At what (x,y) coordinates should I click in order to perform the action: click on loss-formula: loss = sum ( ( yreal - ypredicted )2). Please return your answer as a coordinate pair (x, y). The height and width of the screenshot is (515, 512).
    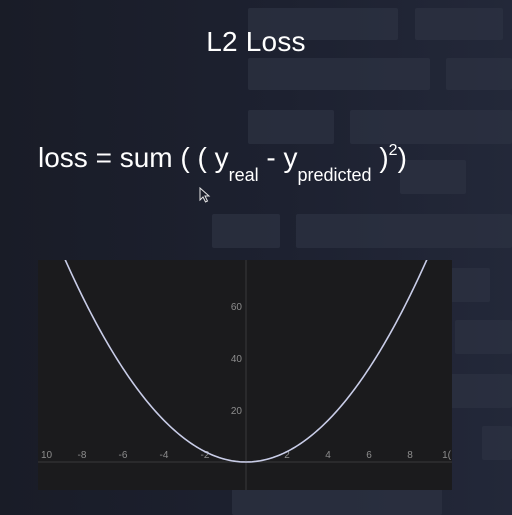
    Looking at the image, I should click on (222, 163).